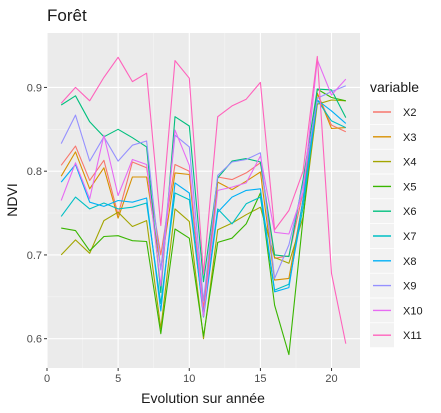 The image size is (441, 413). What do you see at coordinates (409, 163) in the screenshot?
I see `legend-label-x4: X4` at bounding box center [409, 163].